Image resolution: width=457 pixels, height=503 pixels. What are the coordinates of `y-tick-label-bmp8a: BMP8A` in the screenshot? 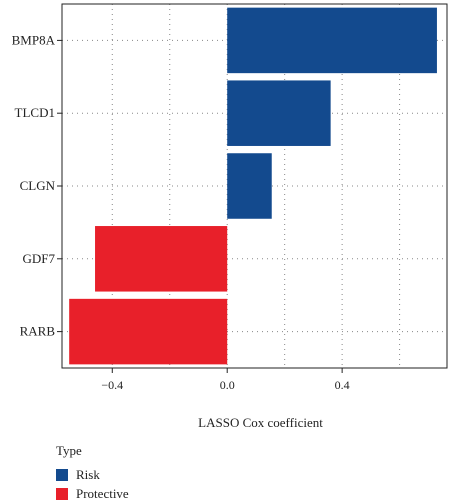 It's located at (34, 39).